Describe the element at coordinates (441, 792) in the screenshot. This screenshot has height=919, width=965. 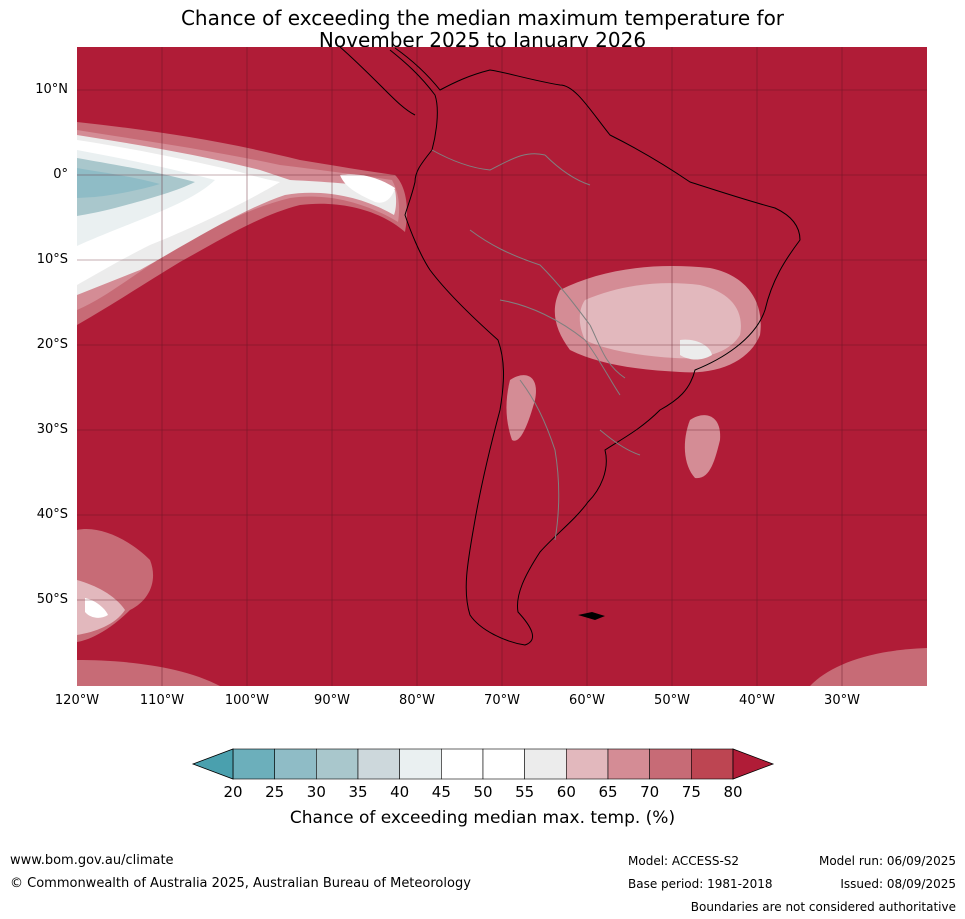
I see `colorbar-tick-label: 45` at that location.